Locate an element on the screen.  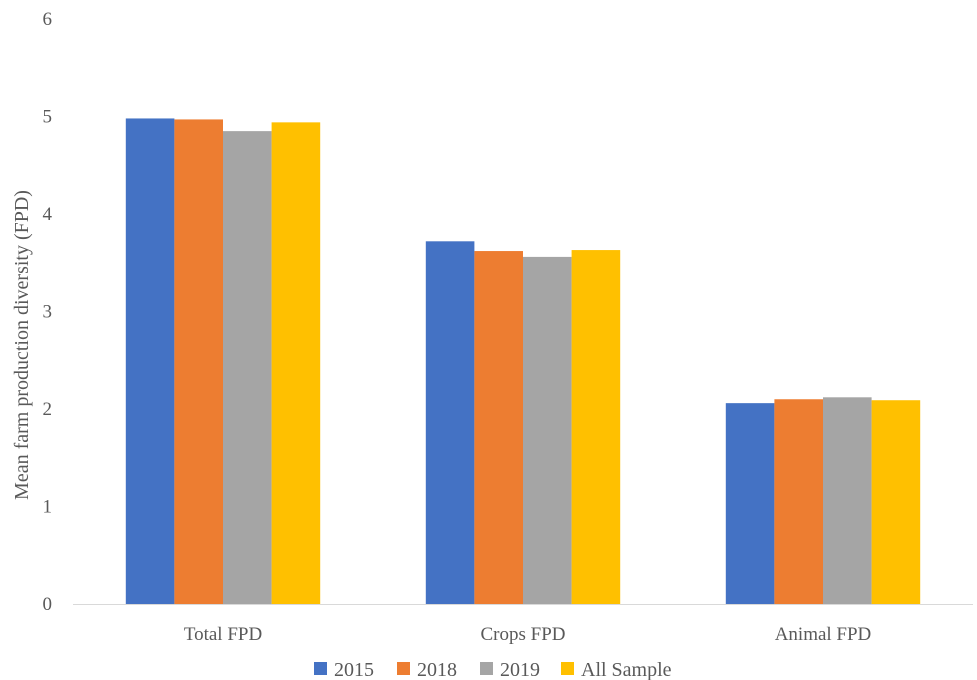
legend: 2015 2018 2019 All Sample is located at coordinates (493, 669).